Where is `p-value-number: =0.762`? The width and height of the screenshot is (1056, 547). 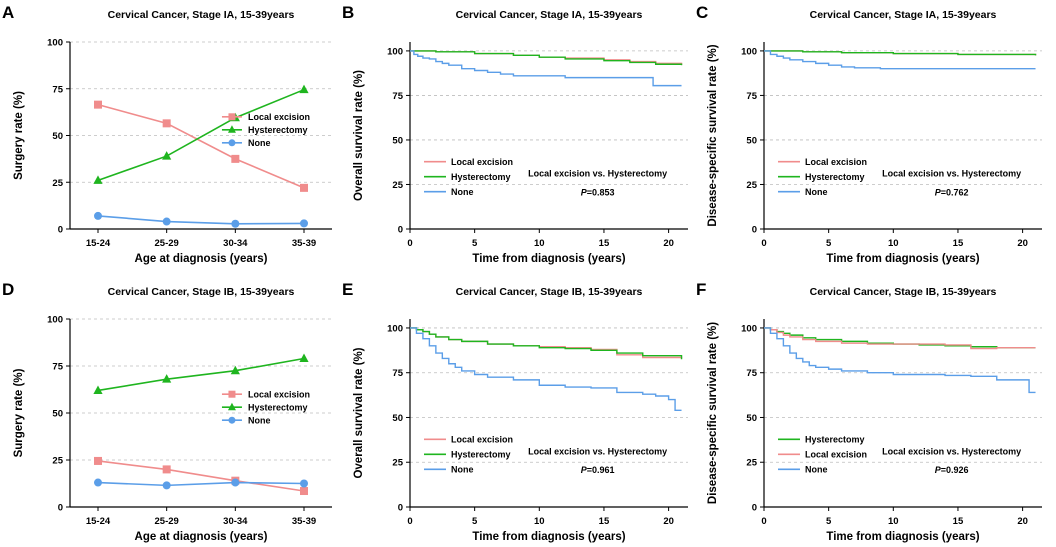 p-value-number: =0.762 is located at coordinates (955, 192).